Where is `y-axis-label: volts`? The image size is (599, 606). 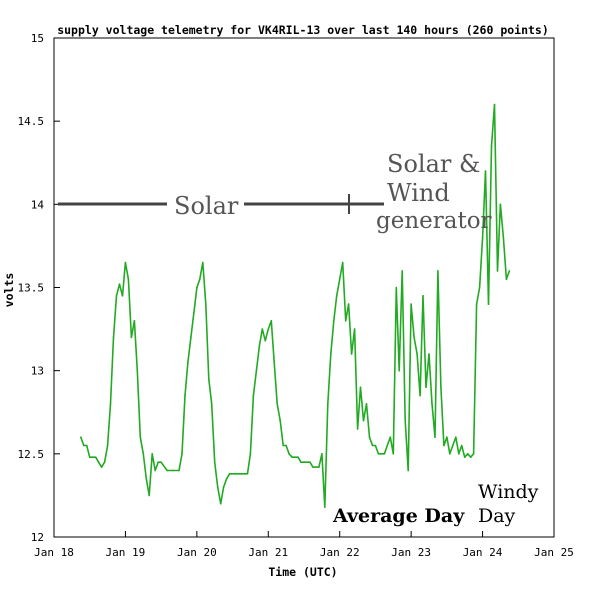
y-axis-label: volts is located at coordinates (9, 290).